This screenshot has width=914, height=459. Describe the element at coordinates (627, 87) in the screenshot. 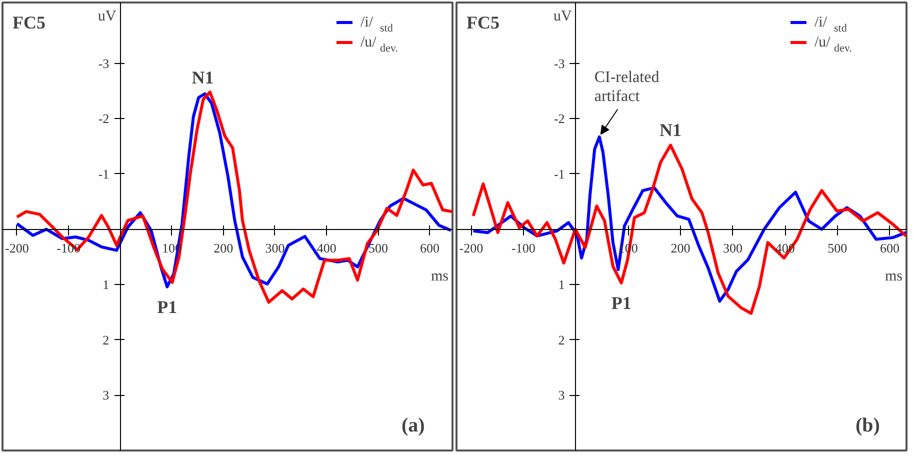

I see `annotation: CI-related artifact` at that location.